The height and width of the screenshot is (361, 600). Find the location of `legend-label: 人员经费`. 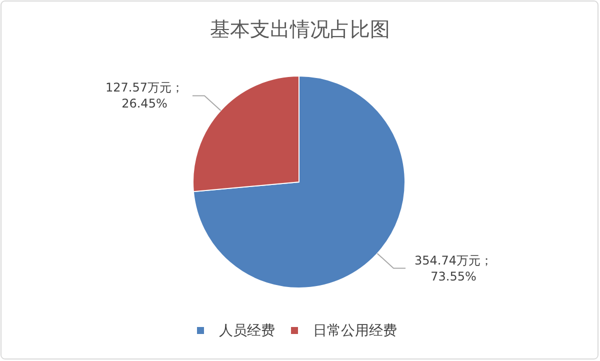

legend-label: 人员经费 is located at coordinates (247, 331).